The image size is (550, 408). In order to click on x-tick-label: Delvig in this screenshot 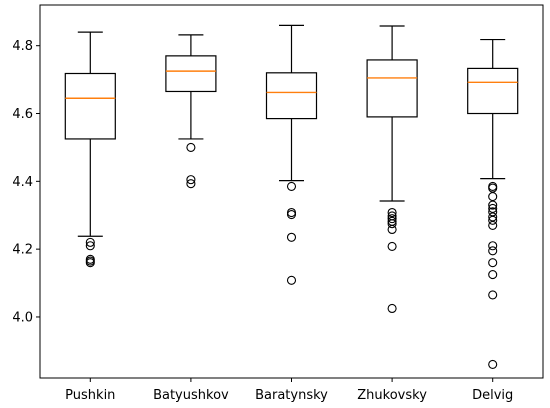, I will do `click(492, 395)`.